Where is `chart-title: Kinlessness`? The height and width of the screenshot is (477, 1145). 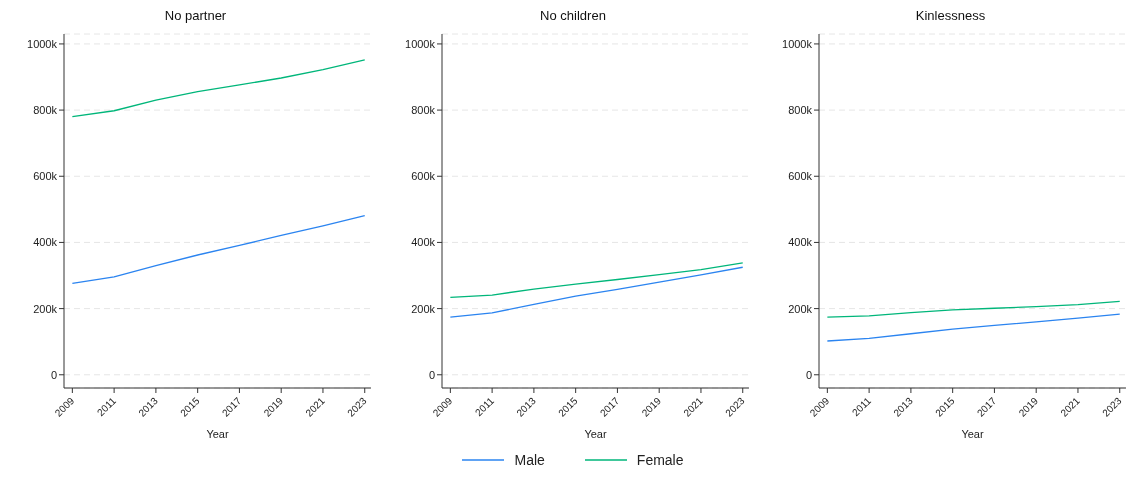
chart-title: Kinlessness is located at coordinates (950, 16).